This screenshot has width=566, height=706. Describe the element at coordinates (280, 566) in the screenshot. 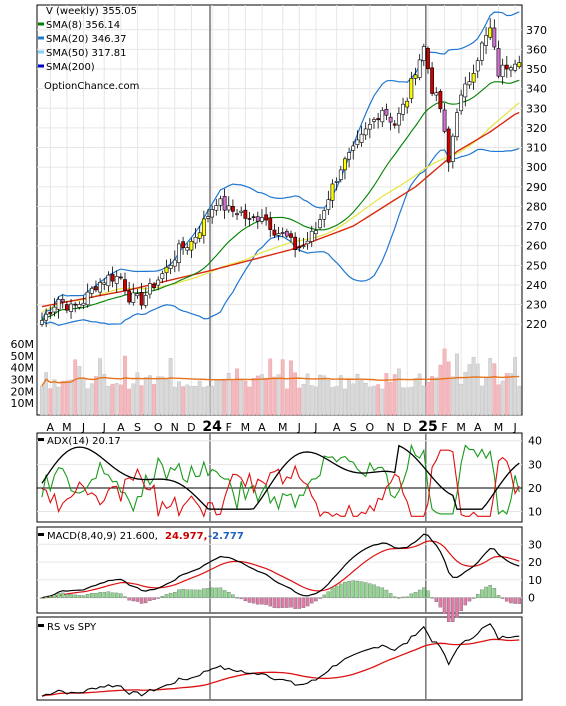

I see `macd-line` at that location.